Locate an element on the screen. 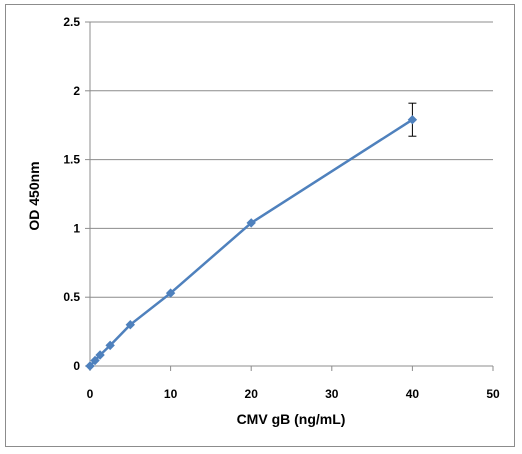 Image resolution: width=522 pixels, height=454 pixels. y-tick-label: 1.5 is located at coordinates (71, 160).